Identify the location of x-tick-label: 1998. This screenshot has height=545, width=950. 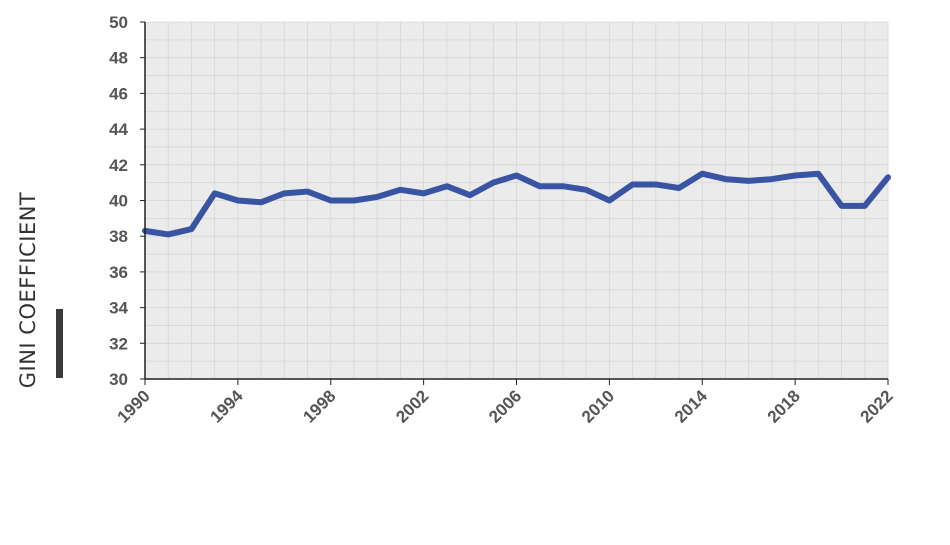
(319, 406).